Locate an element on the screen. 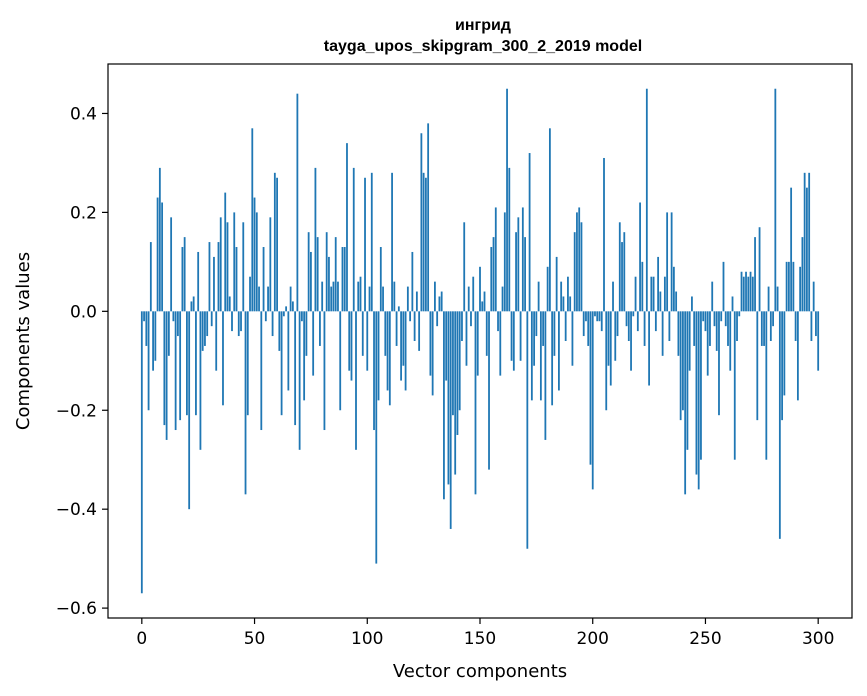 The height and width of the screenshot is (696, 867). y-tick-label: 0.0 is located at coordinates (83, 312).